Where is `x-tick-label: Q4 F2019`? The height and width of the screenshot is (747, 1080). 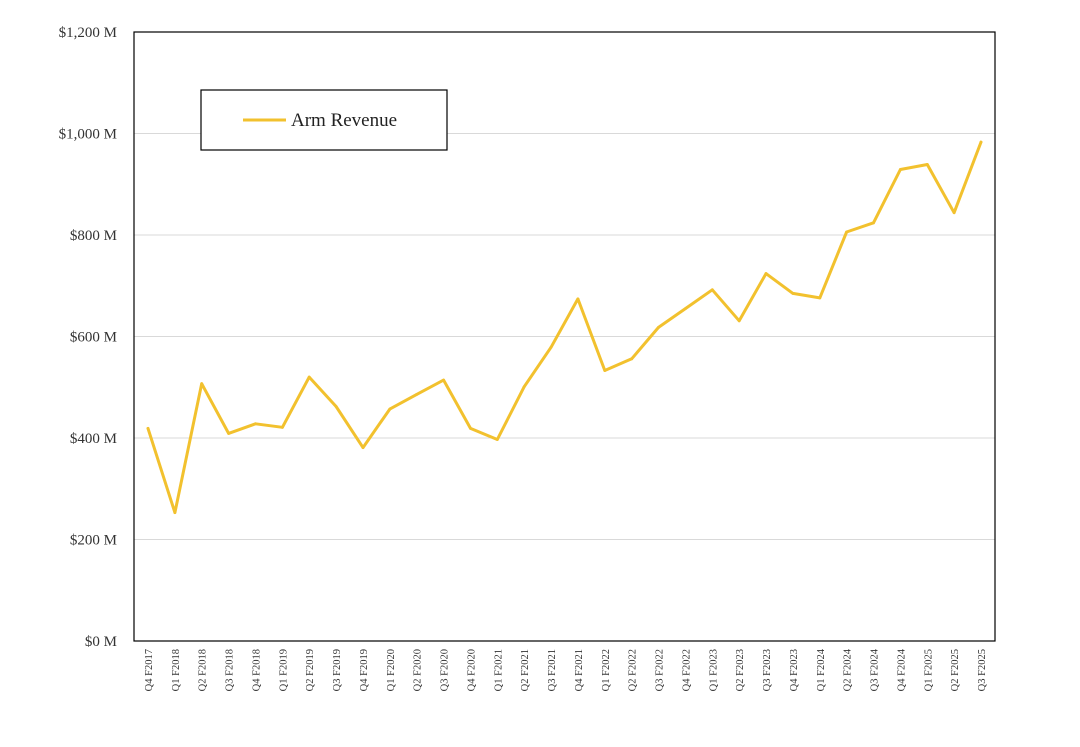 x-tick-label: Q4 F2019 is located at coordinates (364, 670).